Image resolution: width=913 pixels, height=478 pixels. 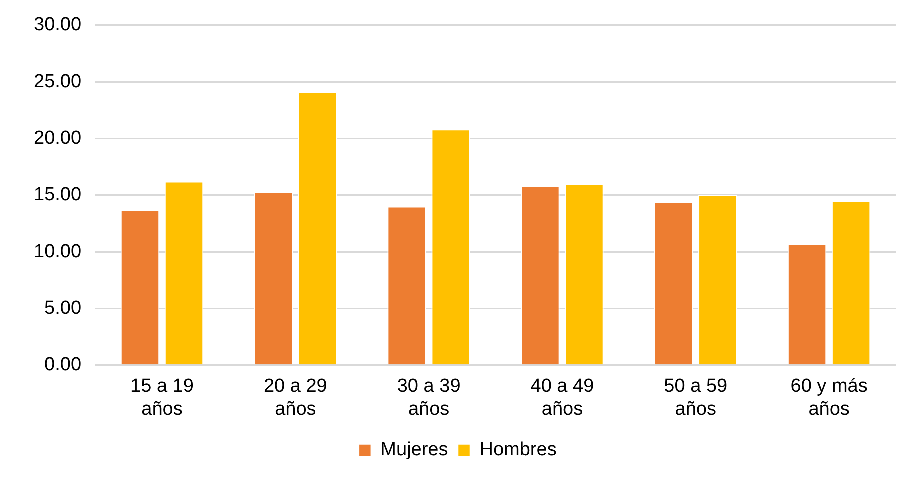 I want to click on x-tick-label: 15 a 19 años, so click(x=162, y=398).